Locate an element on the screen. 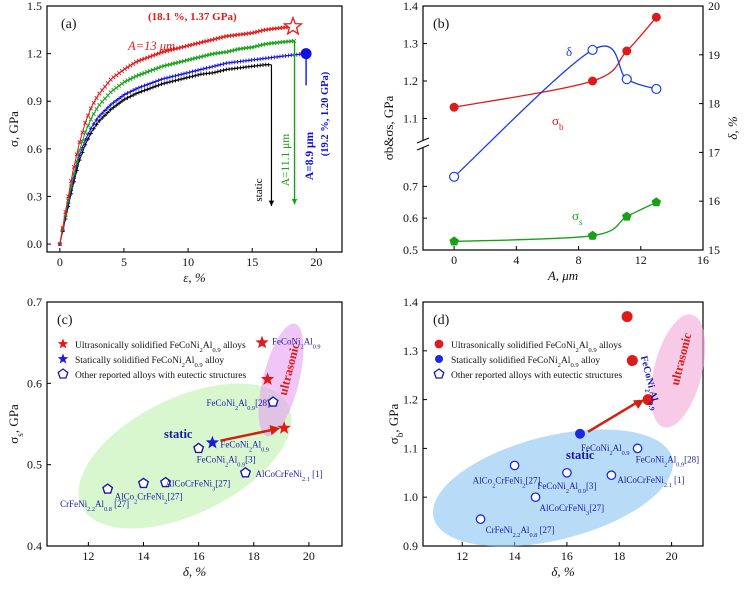 This screenshot has height=596, width=753. panel-d-y-tick-label: 1.1 is located at coordinates (410, 448).